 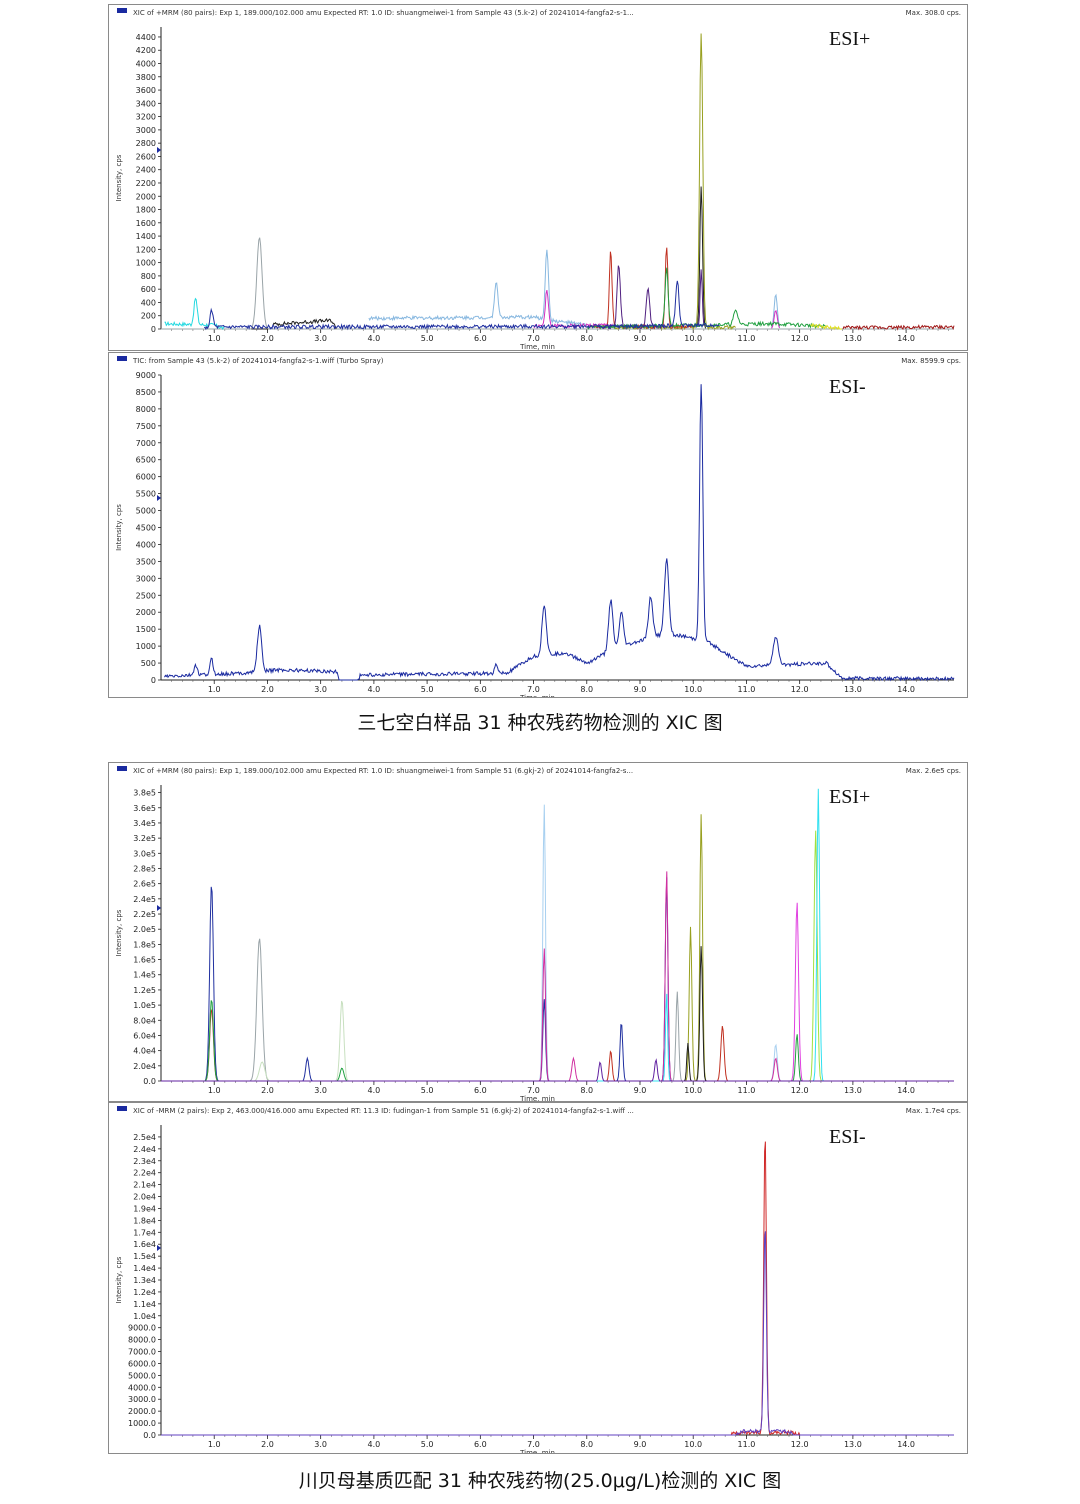 What do you see at coordinates (146, 236) in the screenshot?
I see `y-tick-label: 1400` at bounding box center [146, 236].